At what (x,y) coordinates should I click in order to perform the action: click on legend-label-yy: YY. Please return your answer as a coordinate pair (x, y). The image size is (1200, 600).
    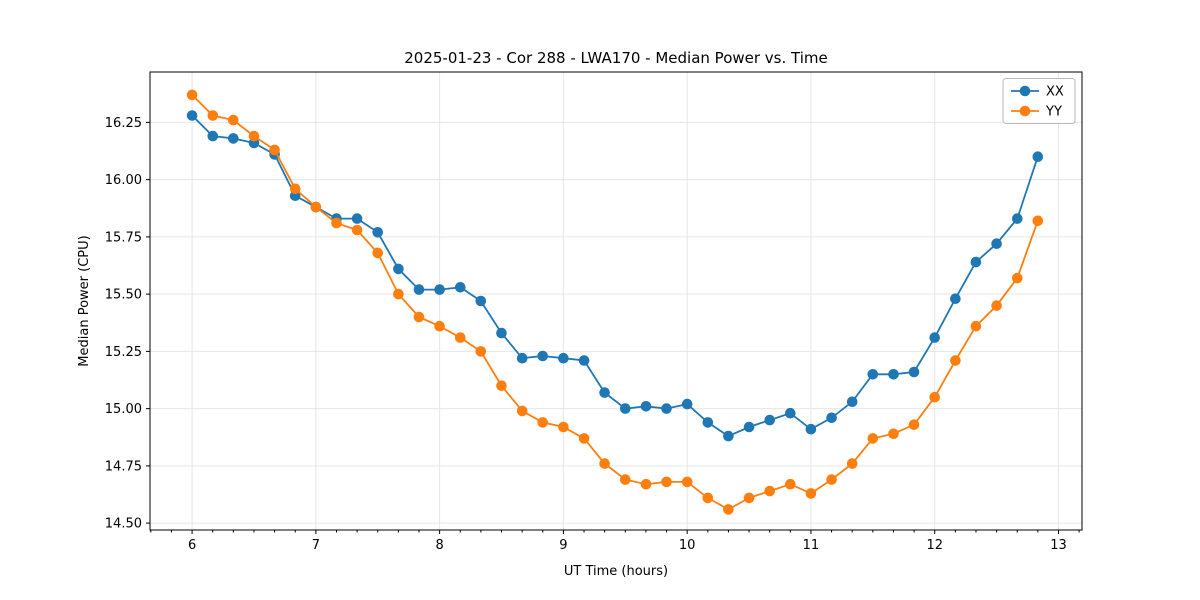
    Looking at the image, I should click on (1053, 112).